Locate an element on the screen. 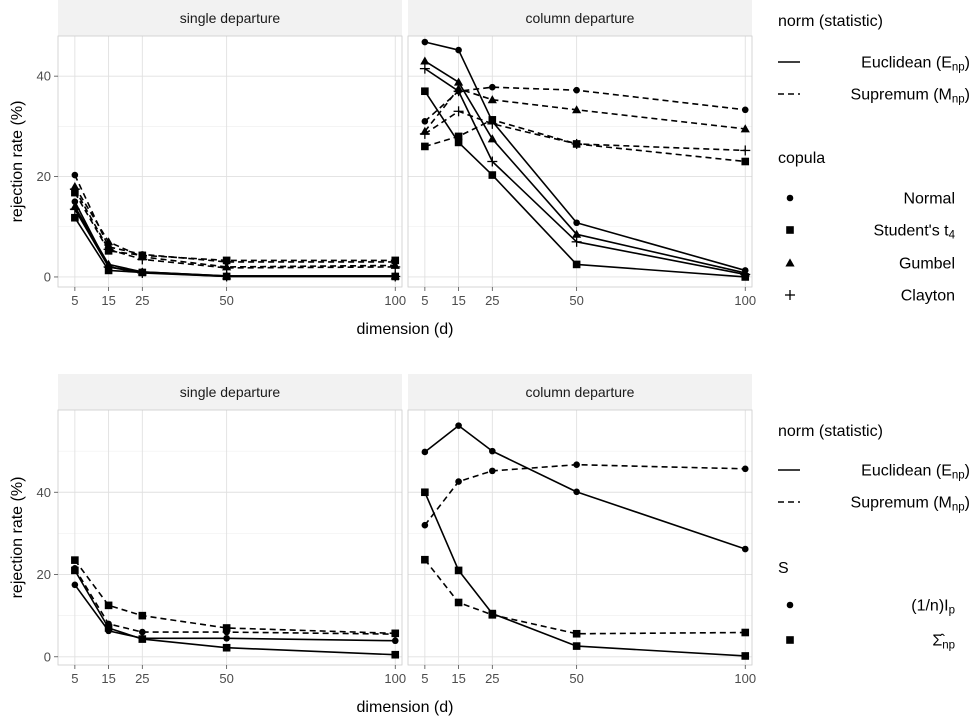 Image resolution: width=978 pixels, height=721 pixels. panel-strip-label: column departure is located at coordinates (580, 392).